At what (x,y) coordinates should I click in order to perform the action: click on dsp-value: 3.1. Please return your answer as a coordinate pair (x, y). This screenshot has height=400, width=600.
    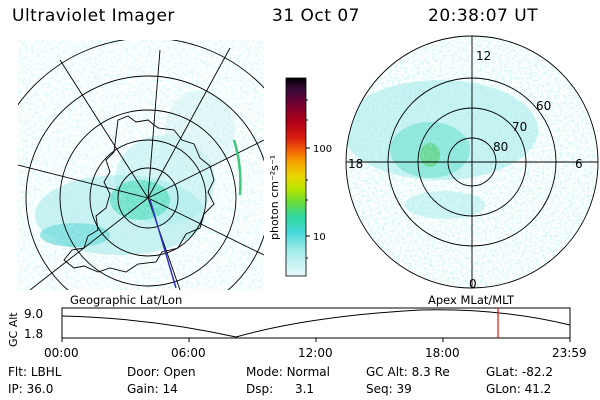
    Looking at the image, I should click on (304, 389).